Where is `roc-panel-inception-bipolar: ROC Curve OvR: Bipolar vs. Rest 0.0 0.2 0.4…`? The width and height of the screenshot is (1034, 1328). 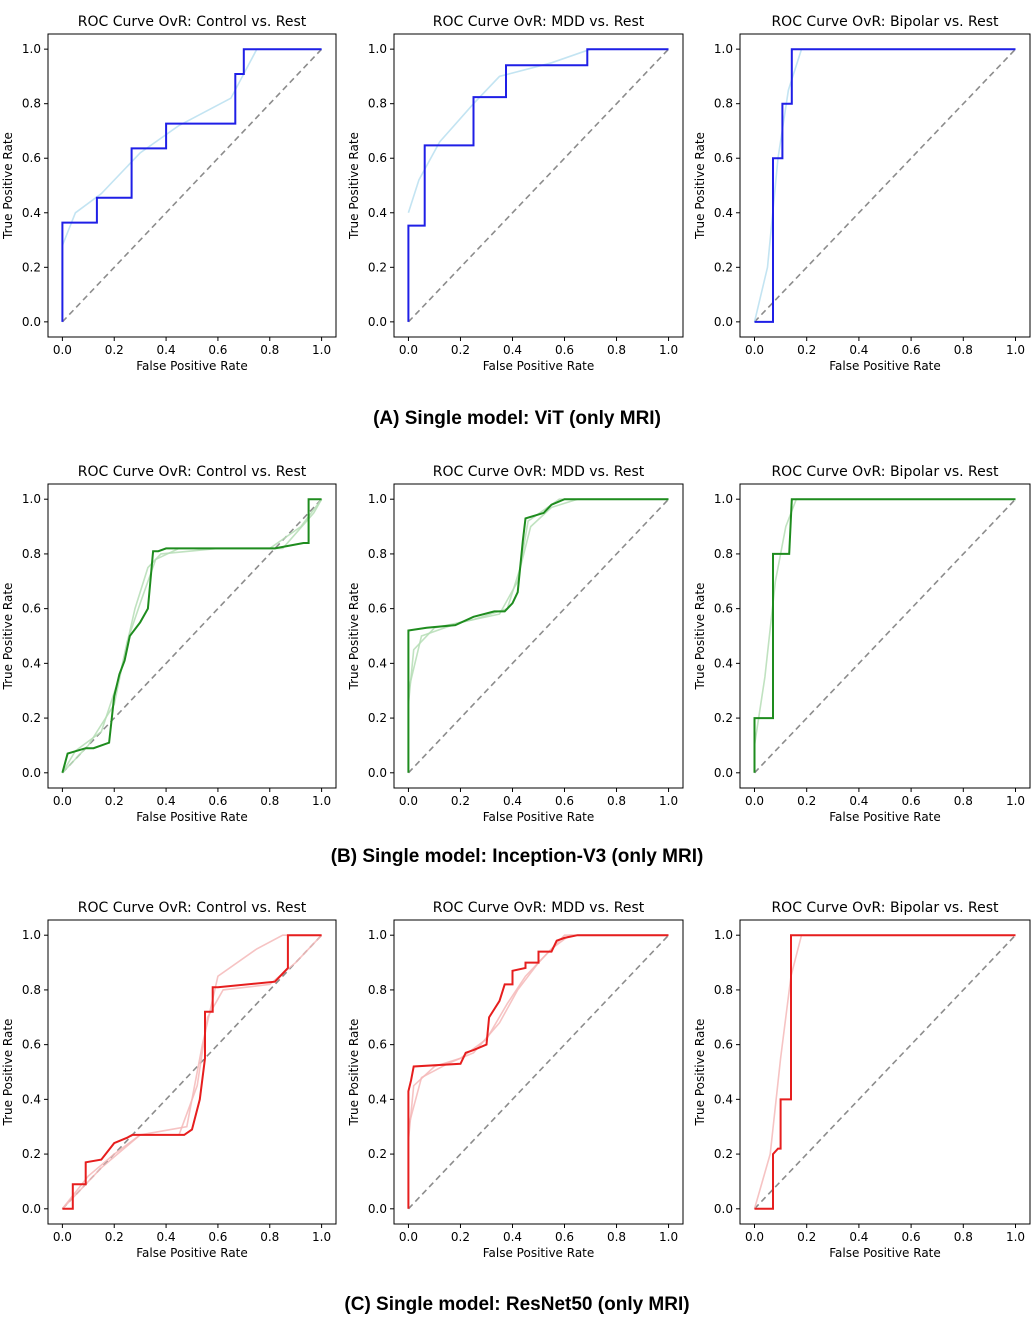
roc-panel-inception-bipolar: ROC Curve OvR: Bipolar vs. Rest 0.0 0.2 0.4… is located at coordinates (862, 644).